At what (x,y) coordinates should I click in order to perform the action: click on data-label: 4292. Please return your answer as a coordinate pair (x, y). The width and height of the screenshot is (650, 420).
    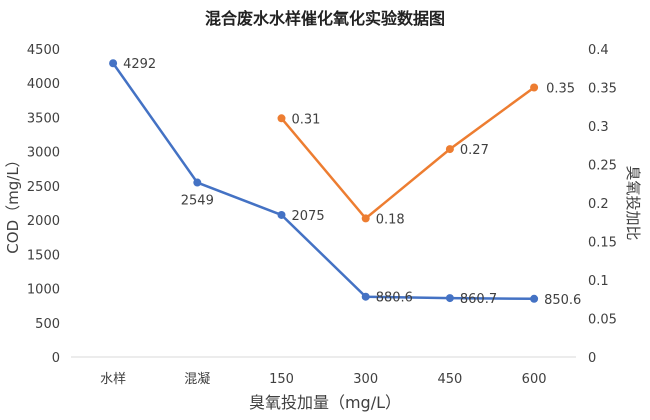
    Looking at the image, I should click on (139, 64).